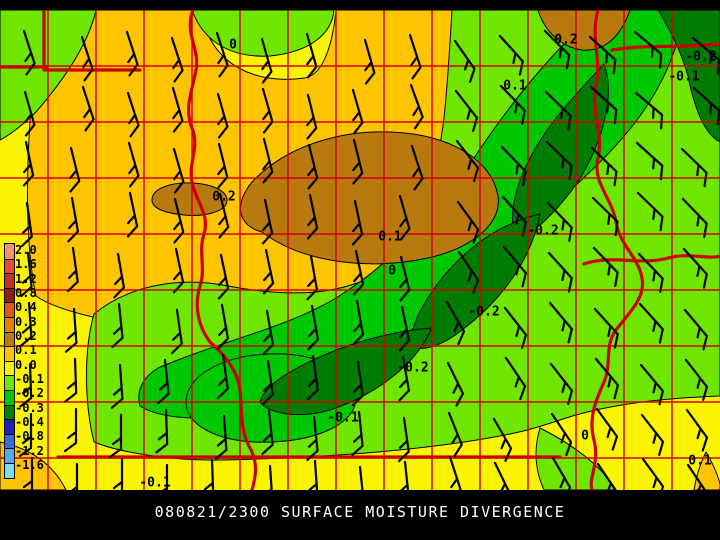  I want to click on contour-label: 0.2, so click(566, 40).